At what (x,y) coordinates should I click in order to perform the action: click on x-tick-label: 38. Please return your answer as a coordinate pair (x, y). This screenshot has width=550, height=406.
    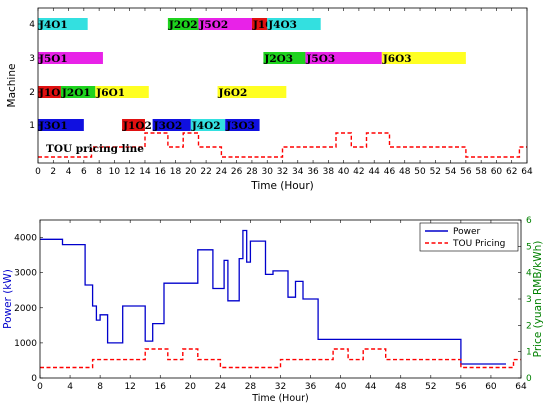
    Looking at the image, I should click on (329, 172).